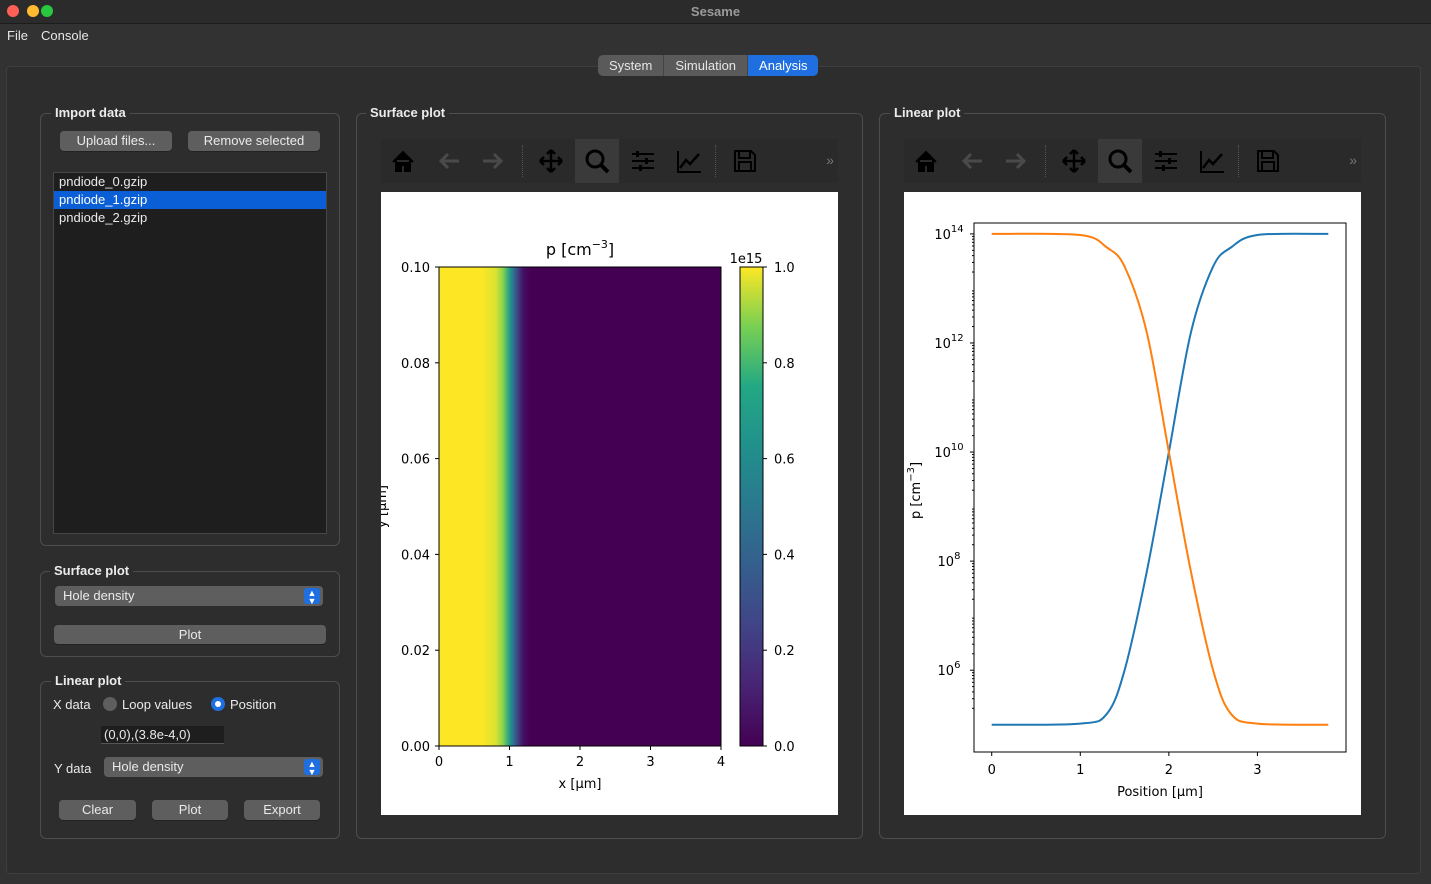 This screenshot has height=884, width=1431. Describe the element at coordinates (972, 161) in the screenshot. I see `linear-back-arrow-button` at that location.